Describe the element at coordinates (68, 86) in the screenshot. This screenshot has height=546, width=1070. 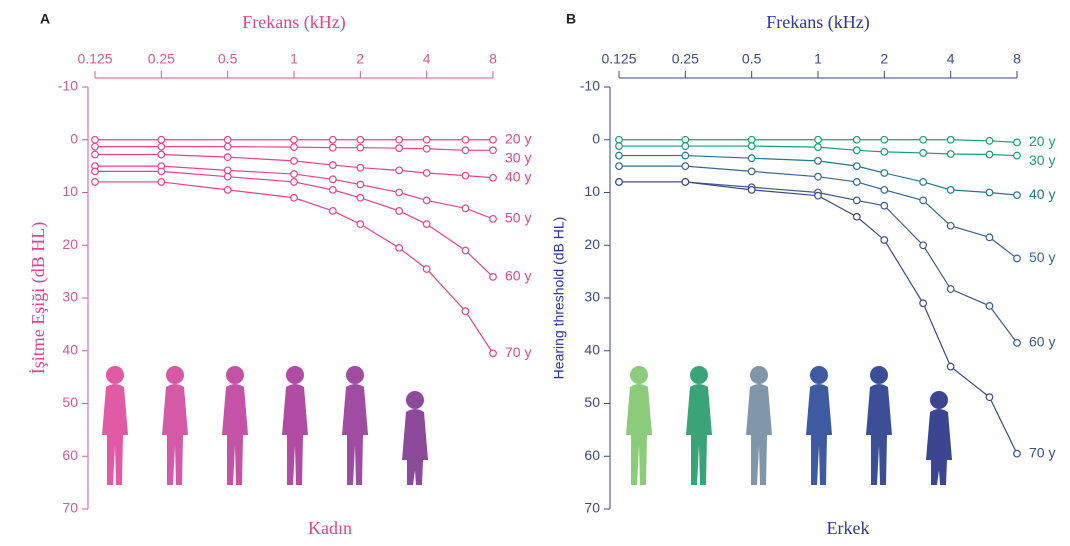
I see `y-tick-label: -10` at that location.